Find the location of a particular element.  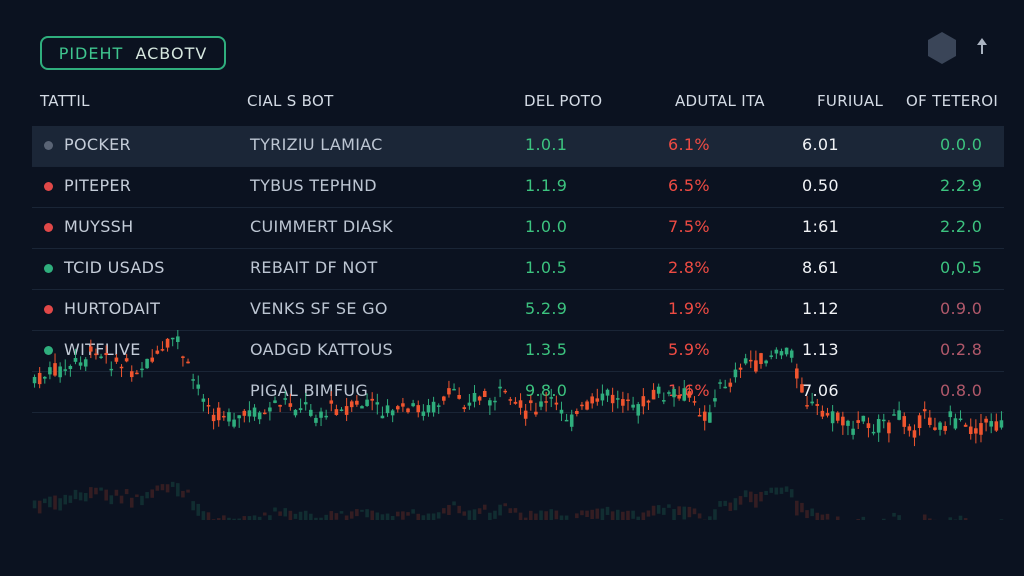

table-row: POCKER TYRIZIU LAMIAC 1.0.1 6.1% 6.01 0.0.0 is located at coordinates (518, 146).